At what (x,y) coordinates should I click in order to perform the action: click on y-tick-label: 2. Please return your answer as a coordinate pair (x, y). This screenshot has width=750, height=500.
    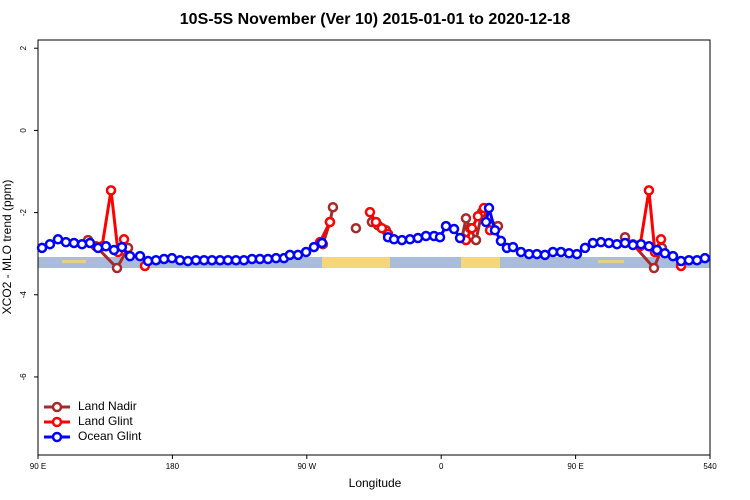
    Looking at the image, I should click on (23, 47).